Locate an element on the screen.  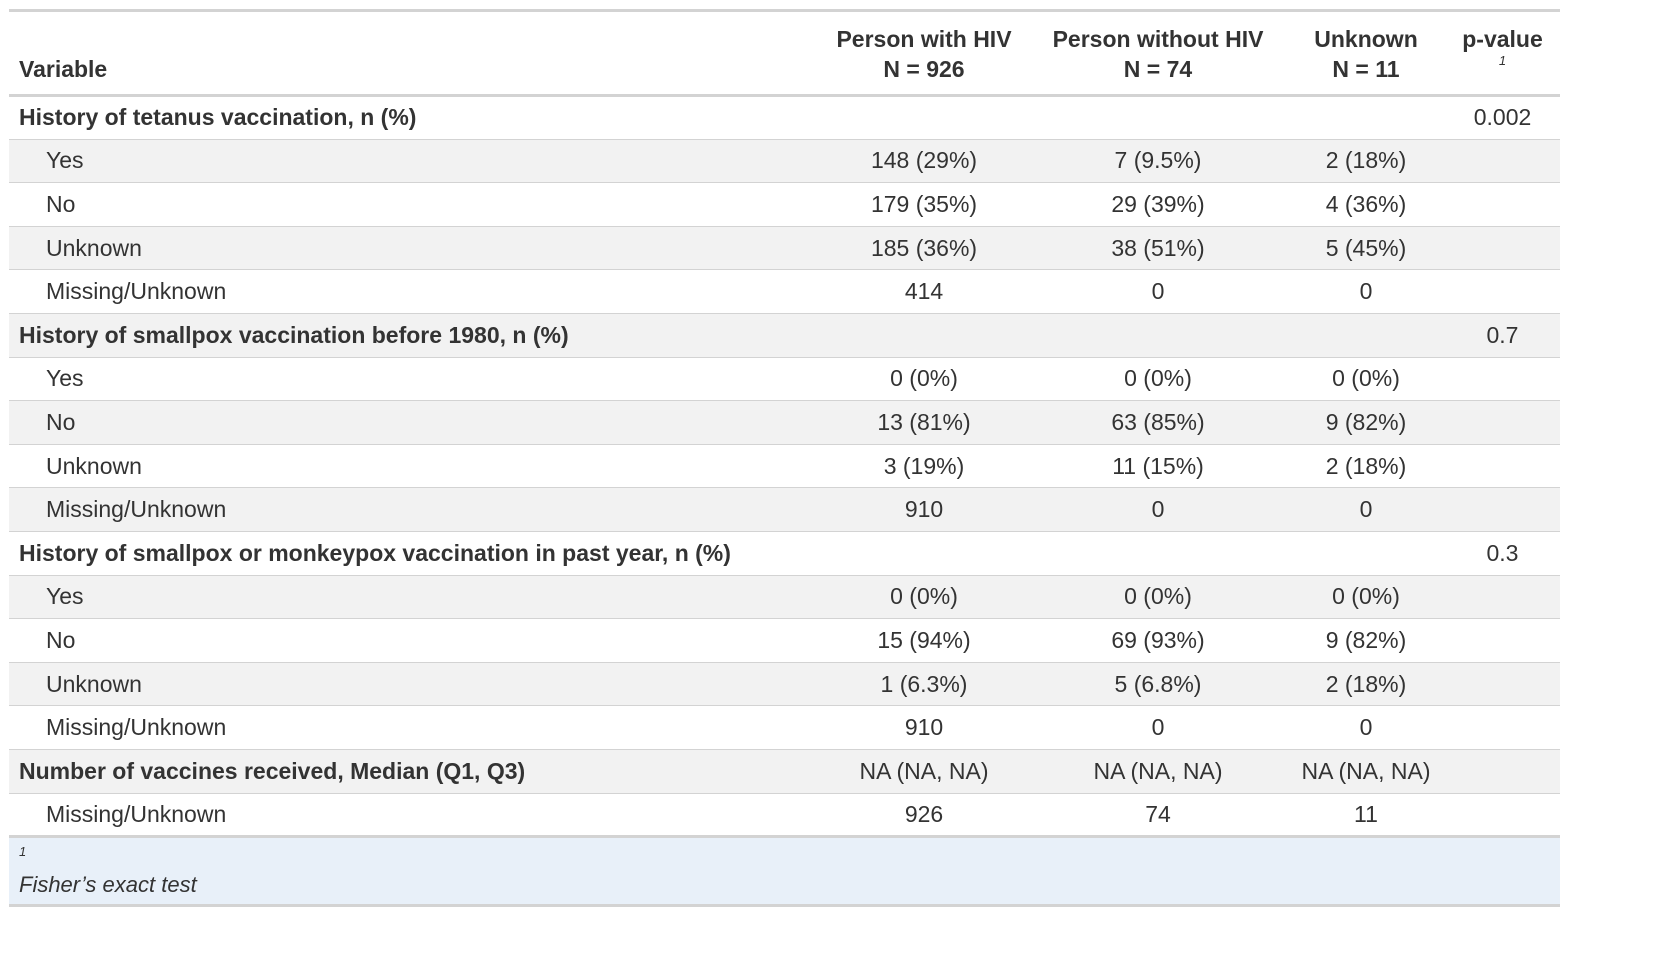
footnote-text: Fisher’s exact test is located at coordinates (108, 885).